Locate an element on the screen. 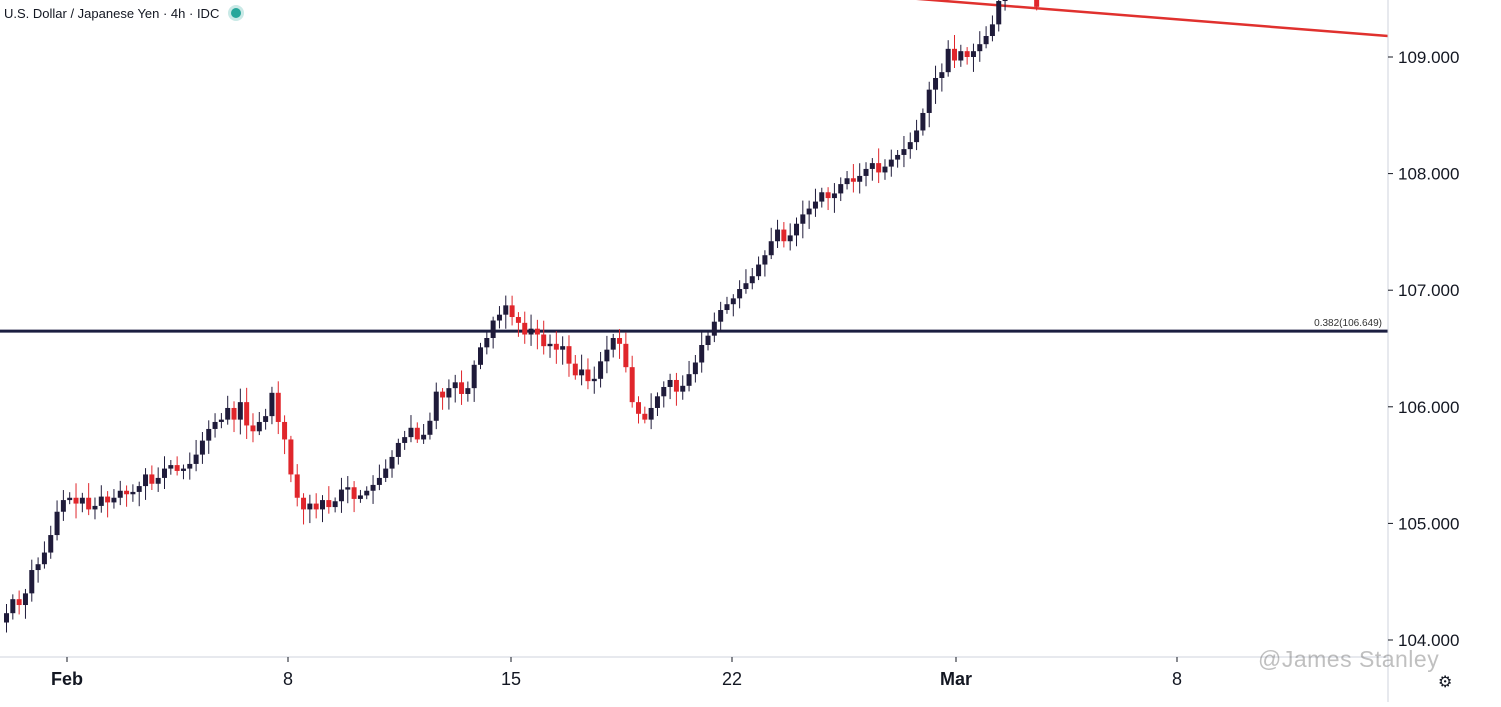  resistance-trendline-layer is located at coordinates (694, 19).